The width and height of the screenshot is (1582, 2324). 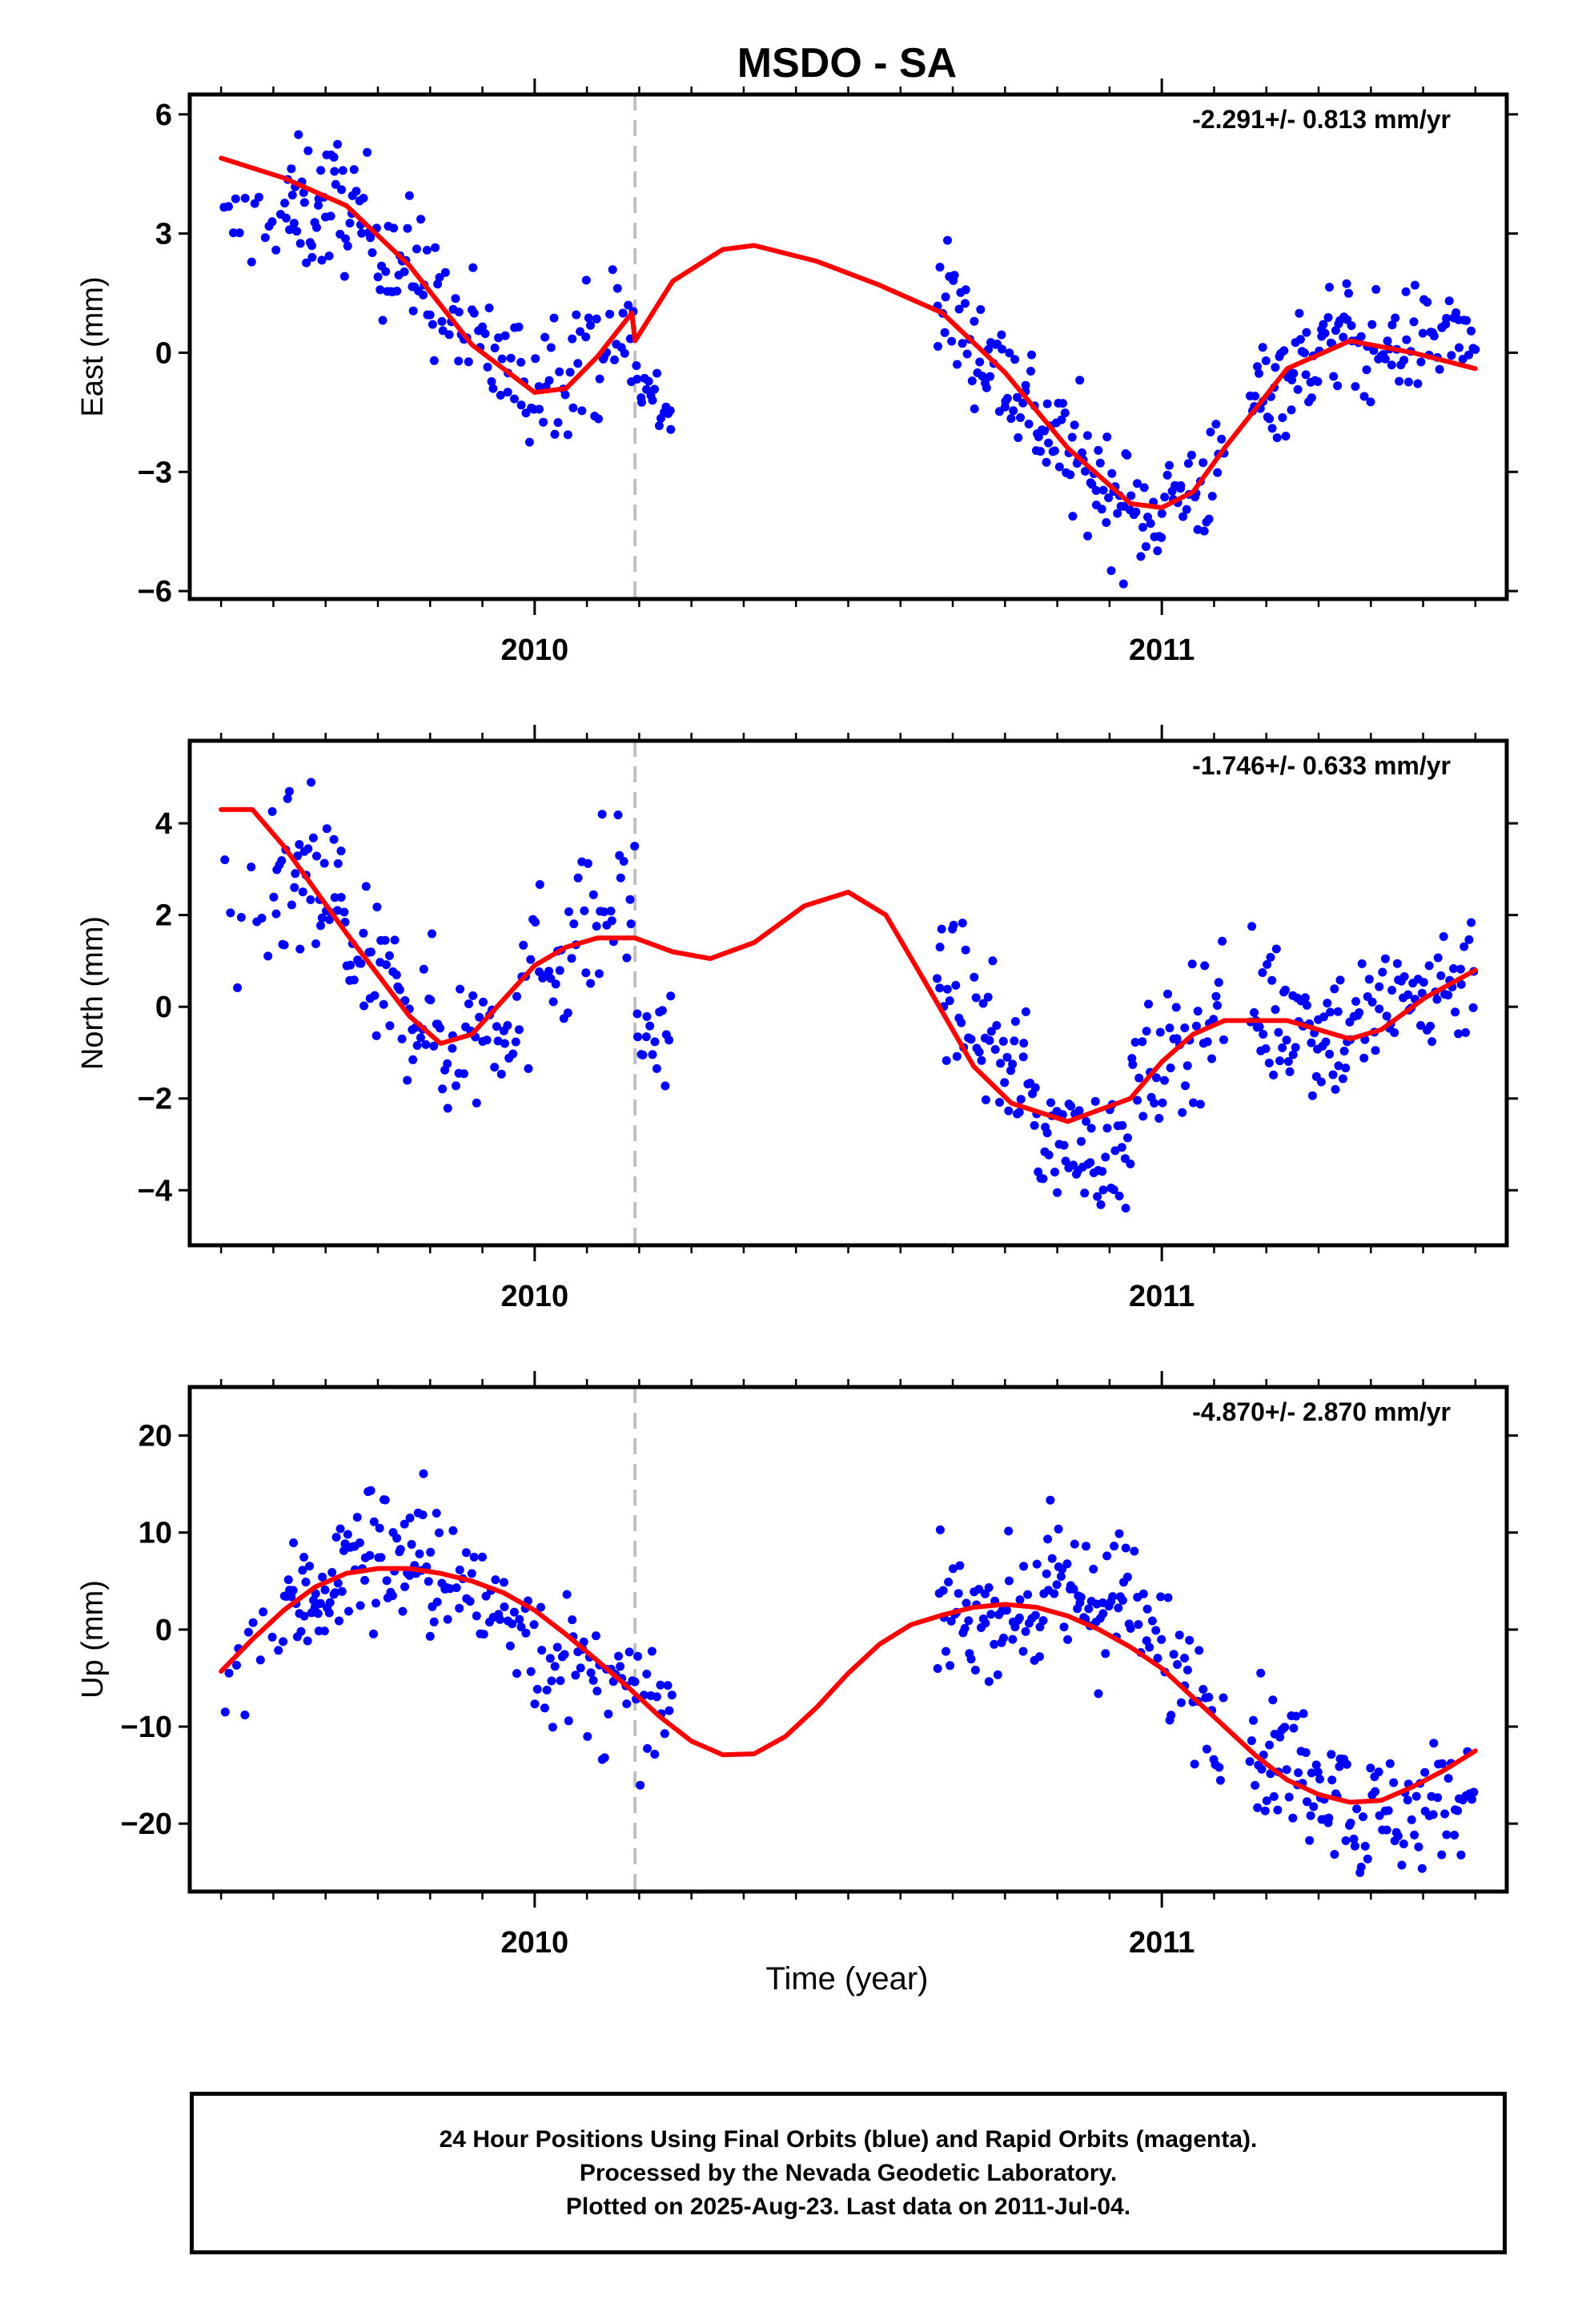 I want to click on y-tick-label: 0, so click(x=164, y=353).